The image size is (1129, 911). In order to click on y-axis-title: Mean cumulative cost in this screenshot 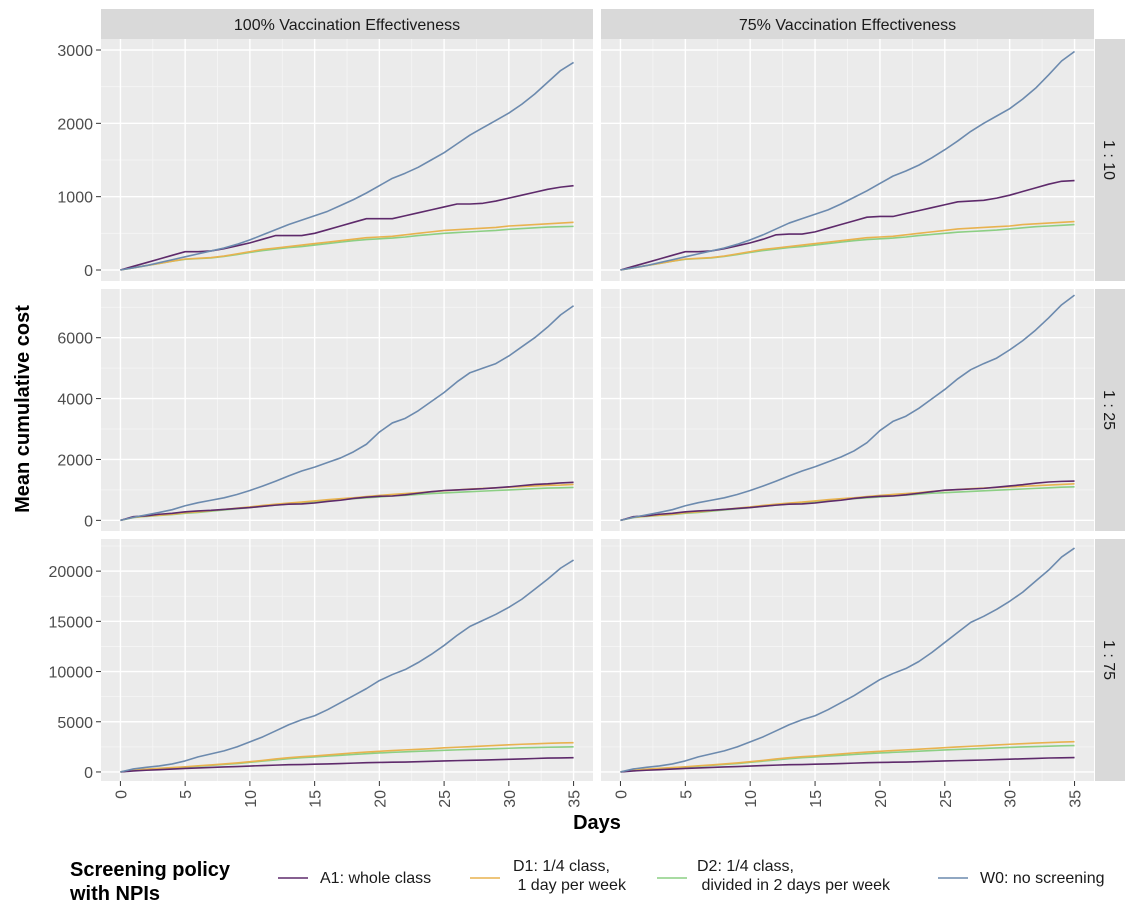, I will do `click(23, 409)`.